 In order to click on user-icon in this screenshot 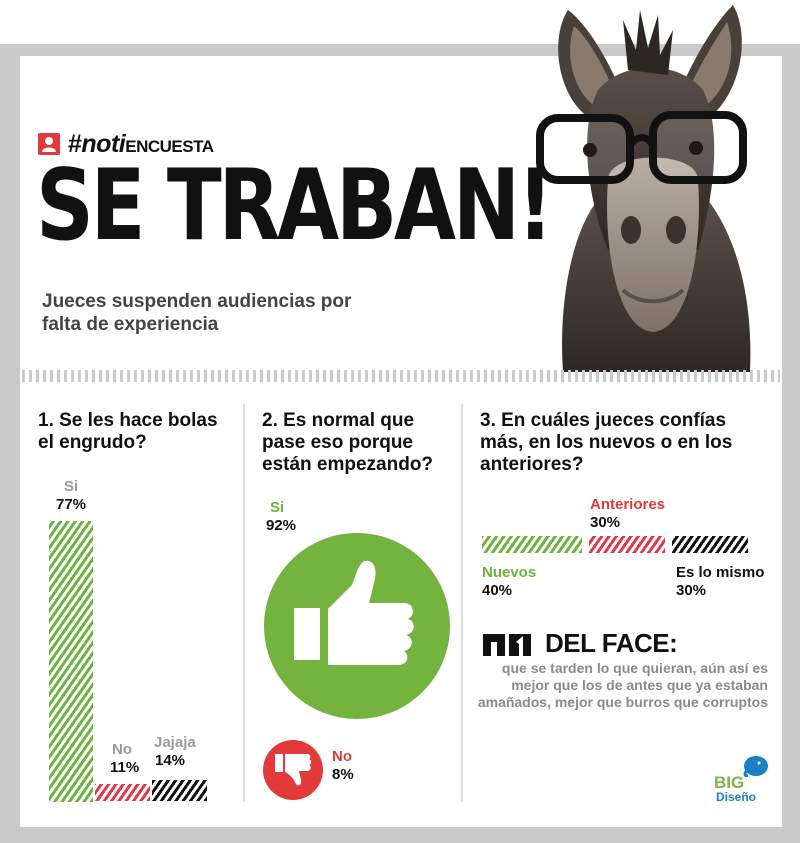, I will do `click(49, 144)`.